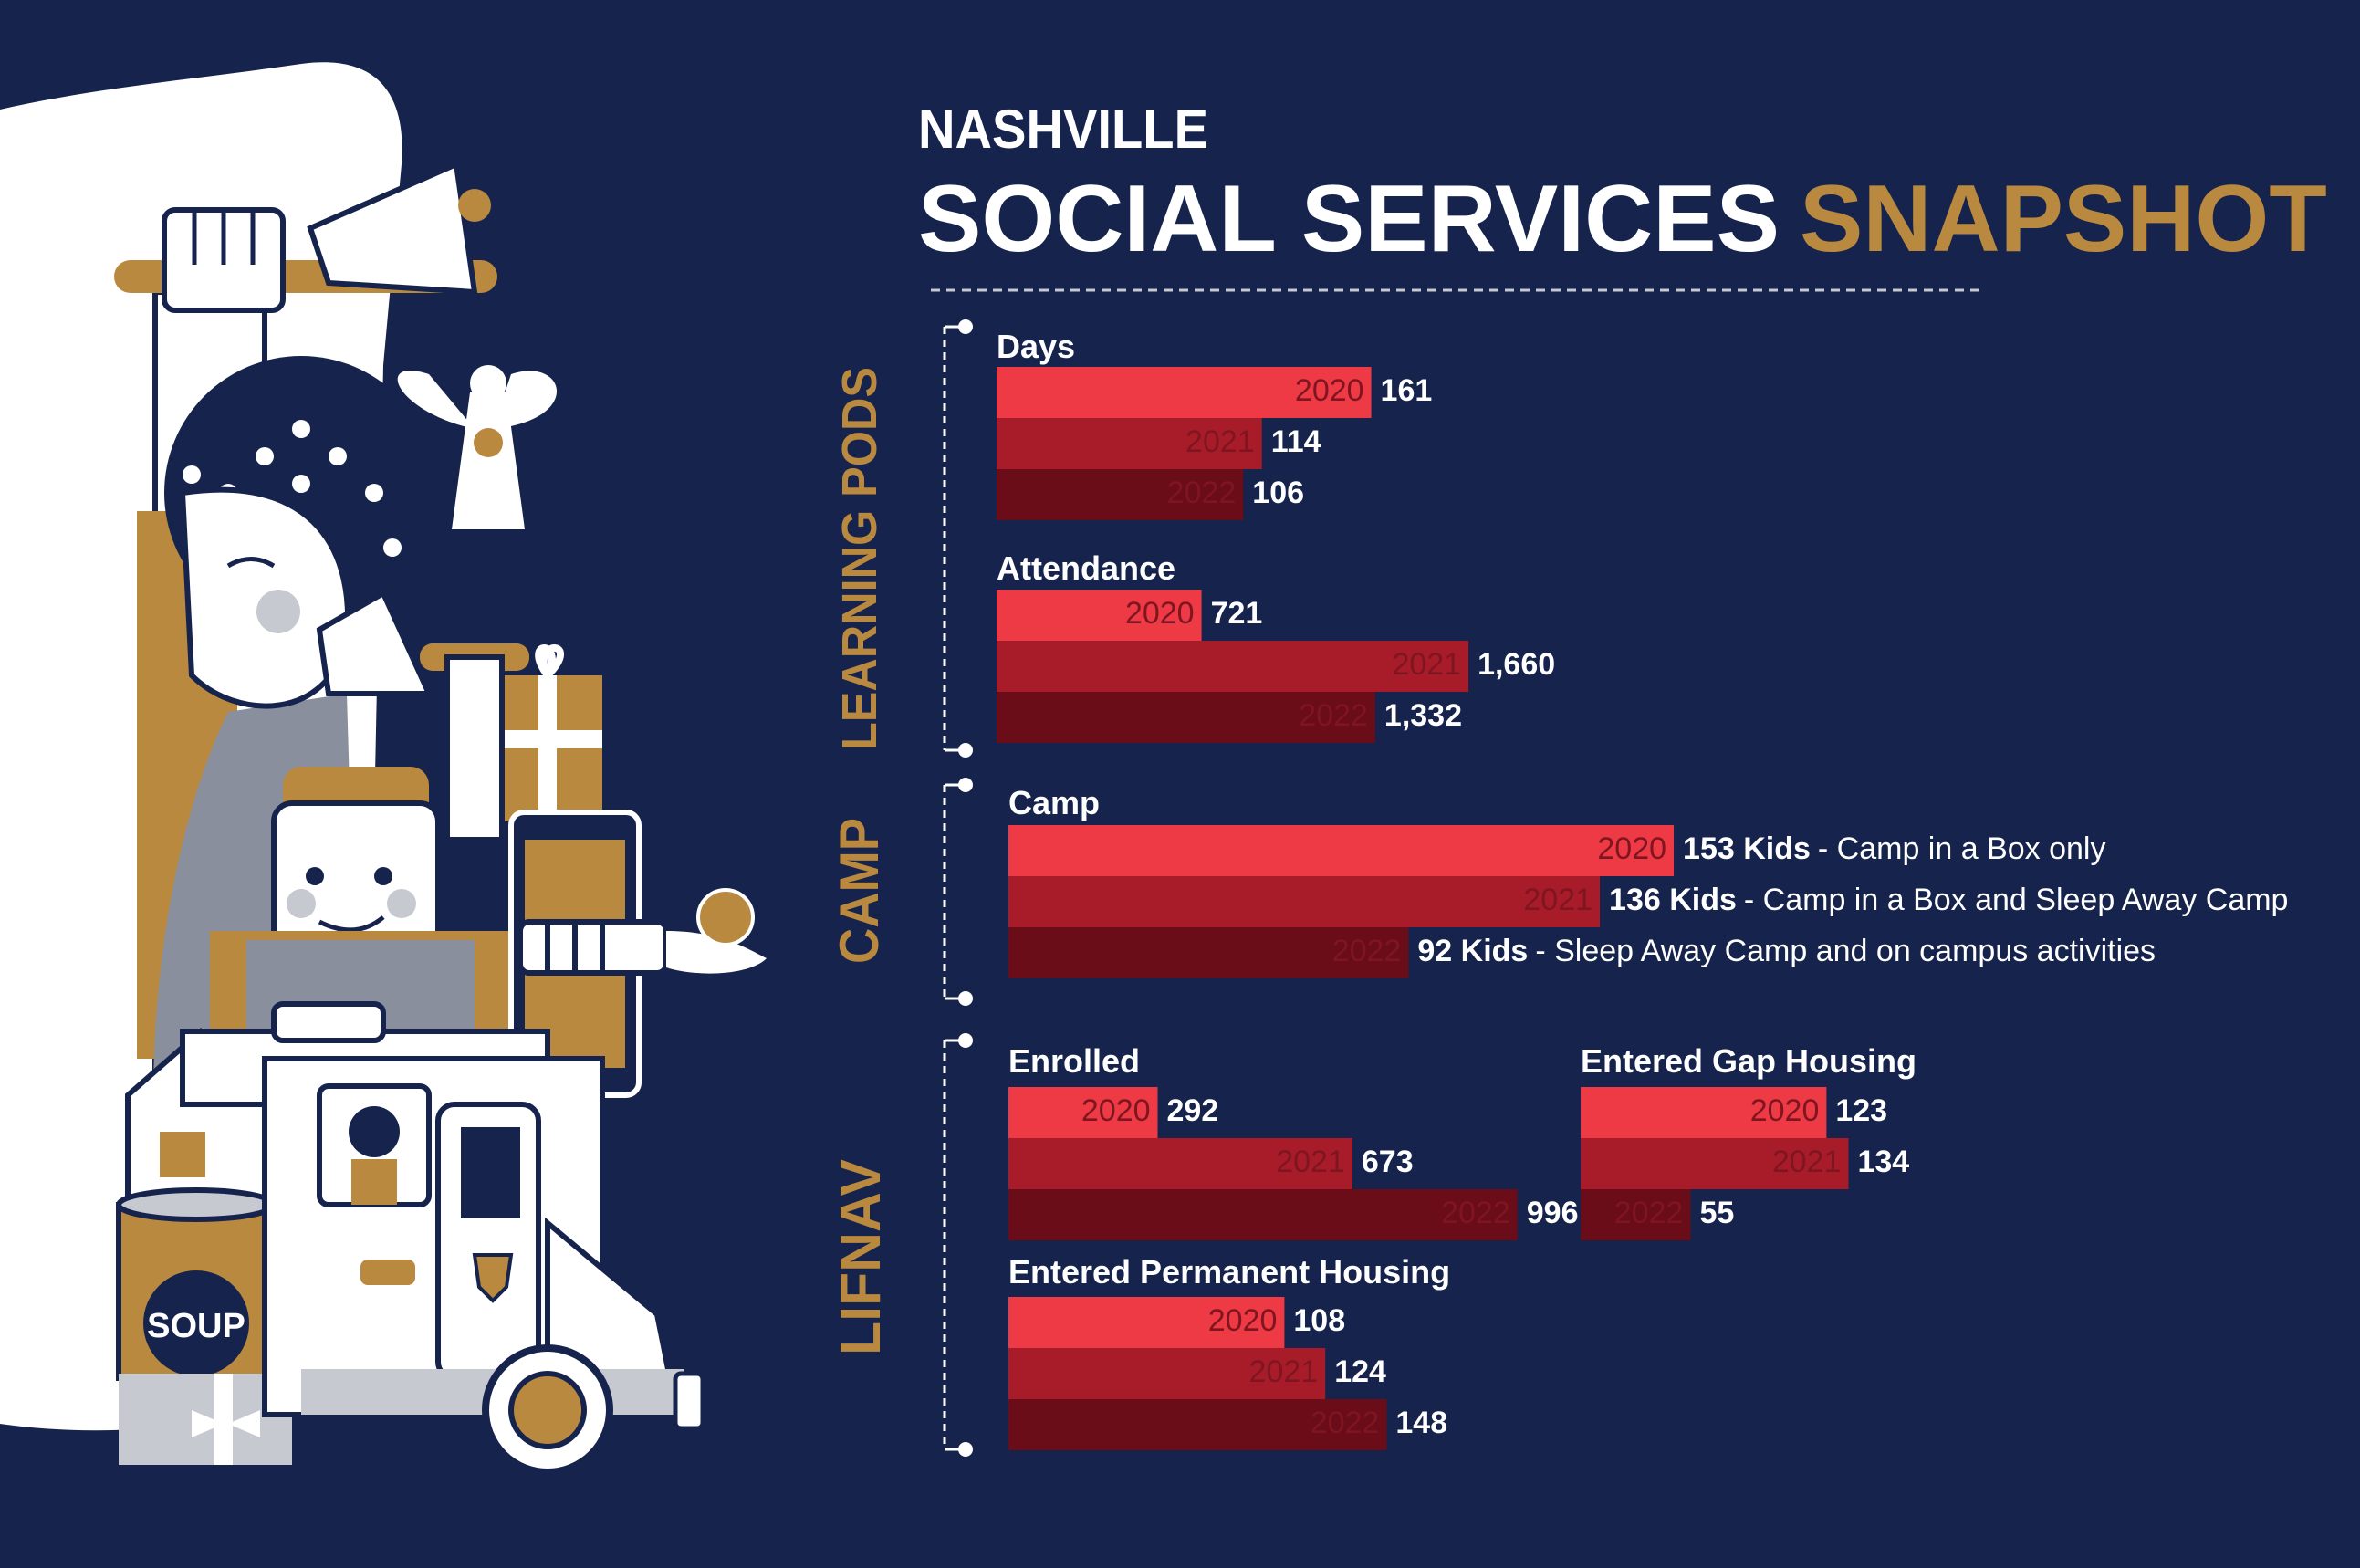 The image size is (2360, 1568). What do you see at coordinates (305, 236) in the screenshot?
I see `megaphone-hand-icon` at bounding box center [305, 236].